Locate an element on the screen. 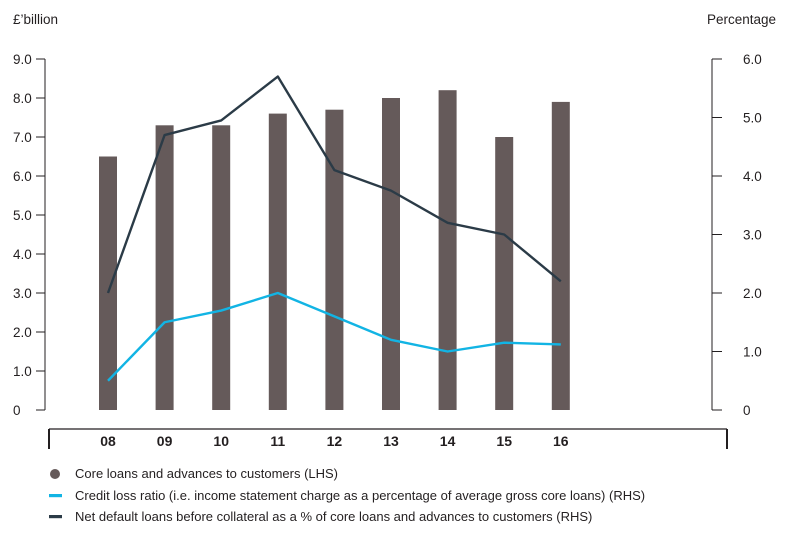  left-axis-unit-label: £’billion is located at coordinates (35, 19).